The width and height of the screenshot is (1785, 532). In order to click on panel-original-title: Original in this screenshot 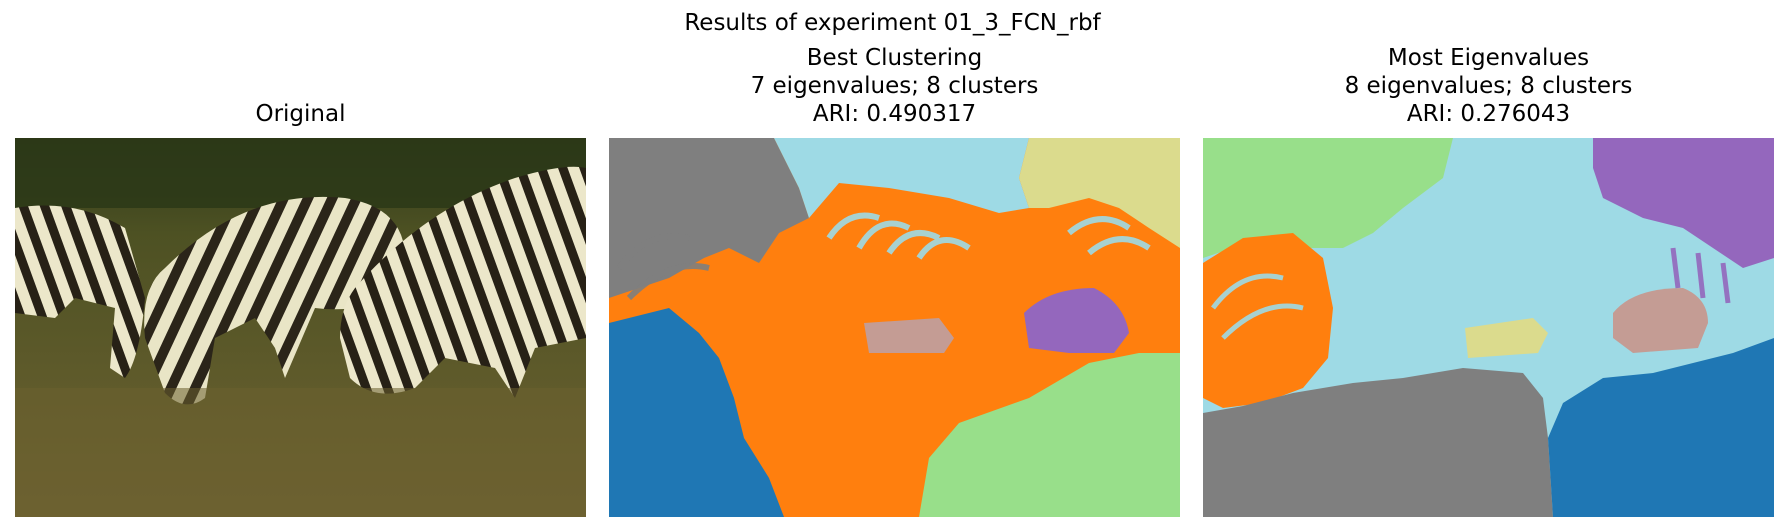, I will do `click(300, 114)`.